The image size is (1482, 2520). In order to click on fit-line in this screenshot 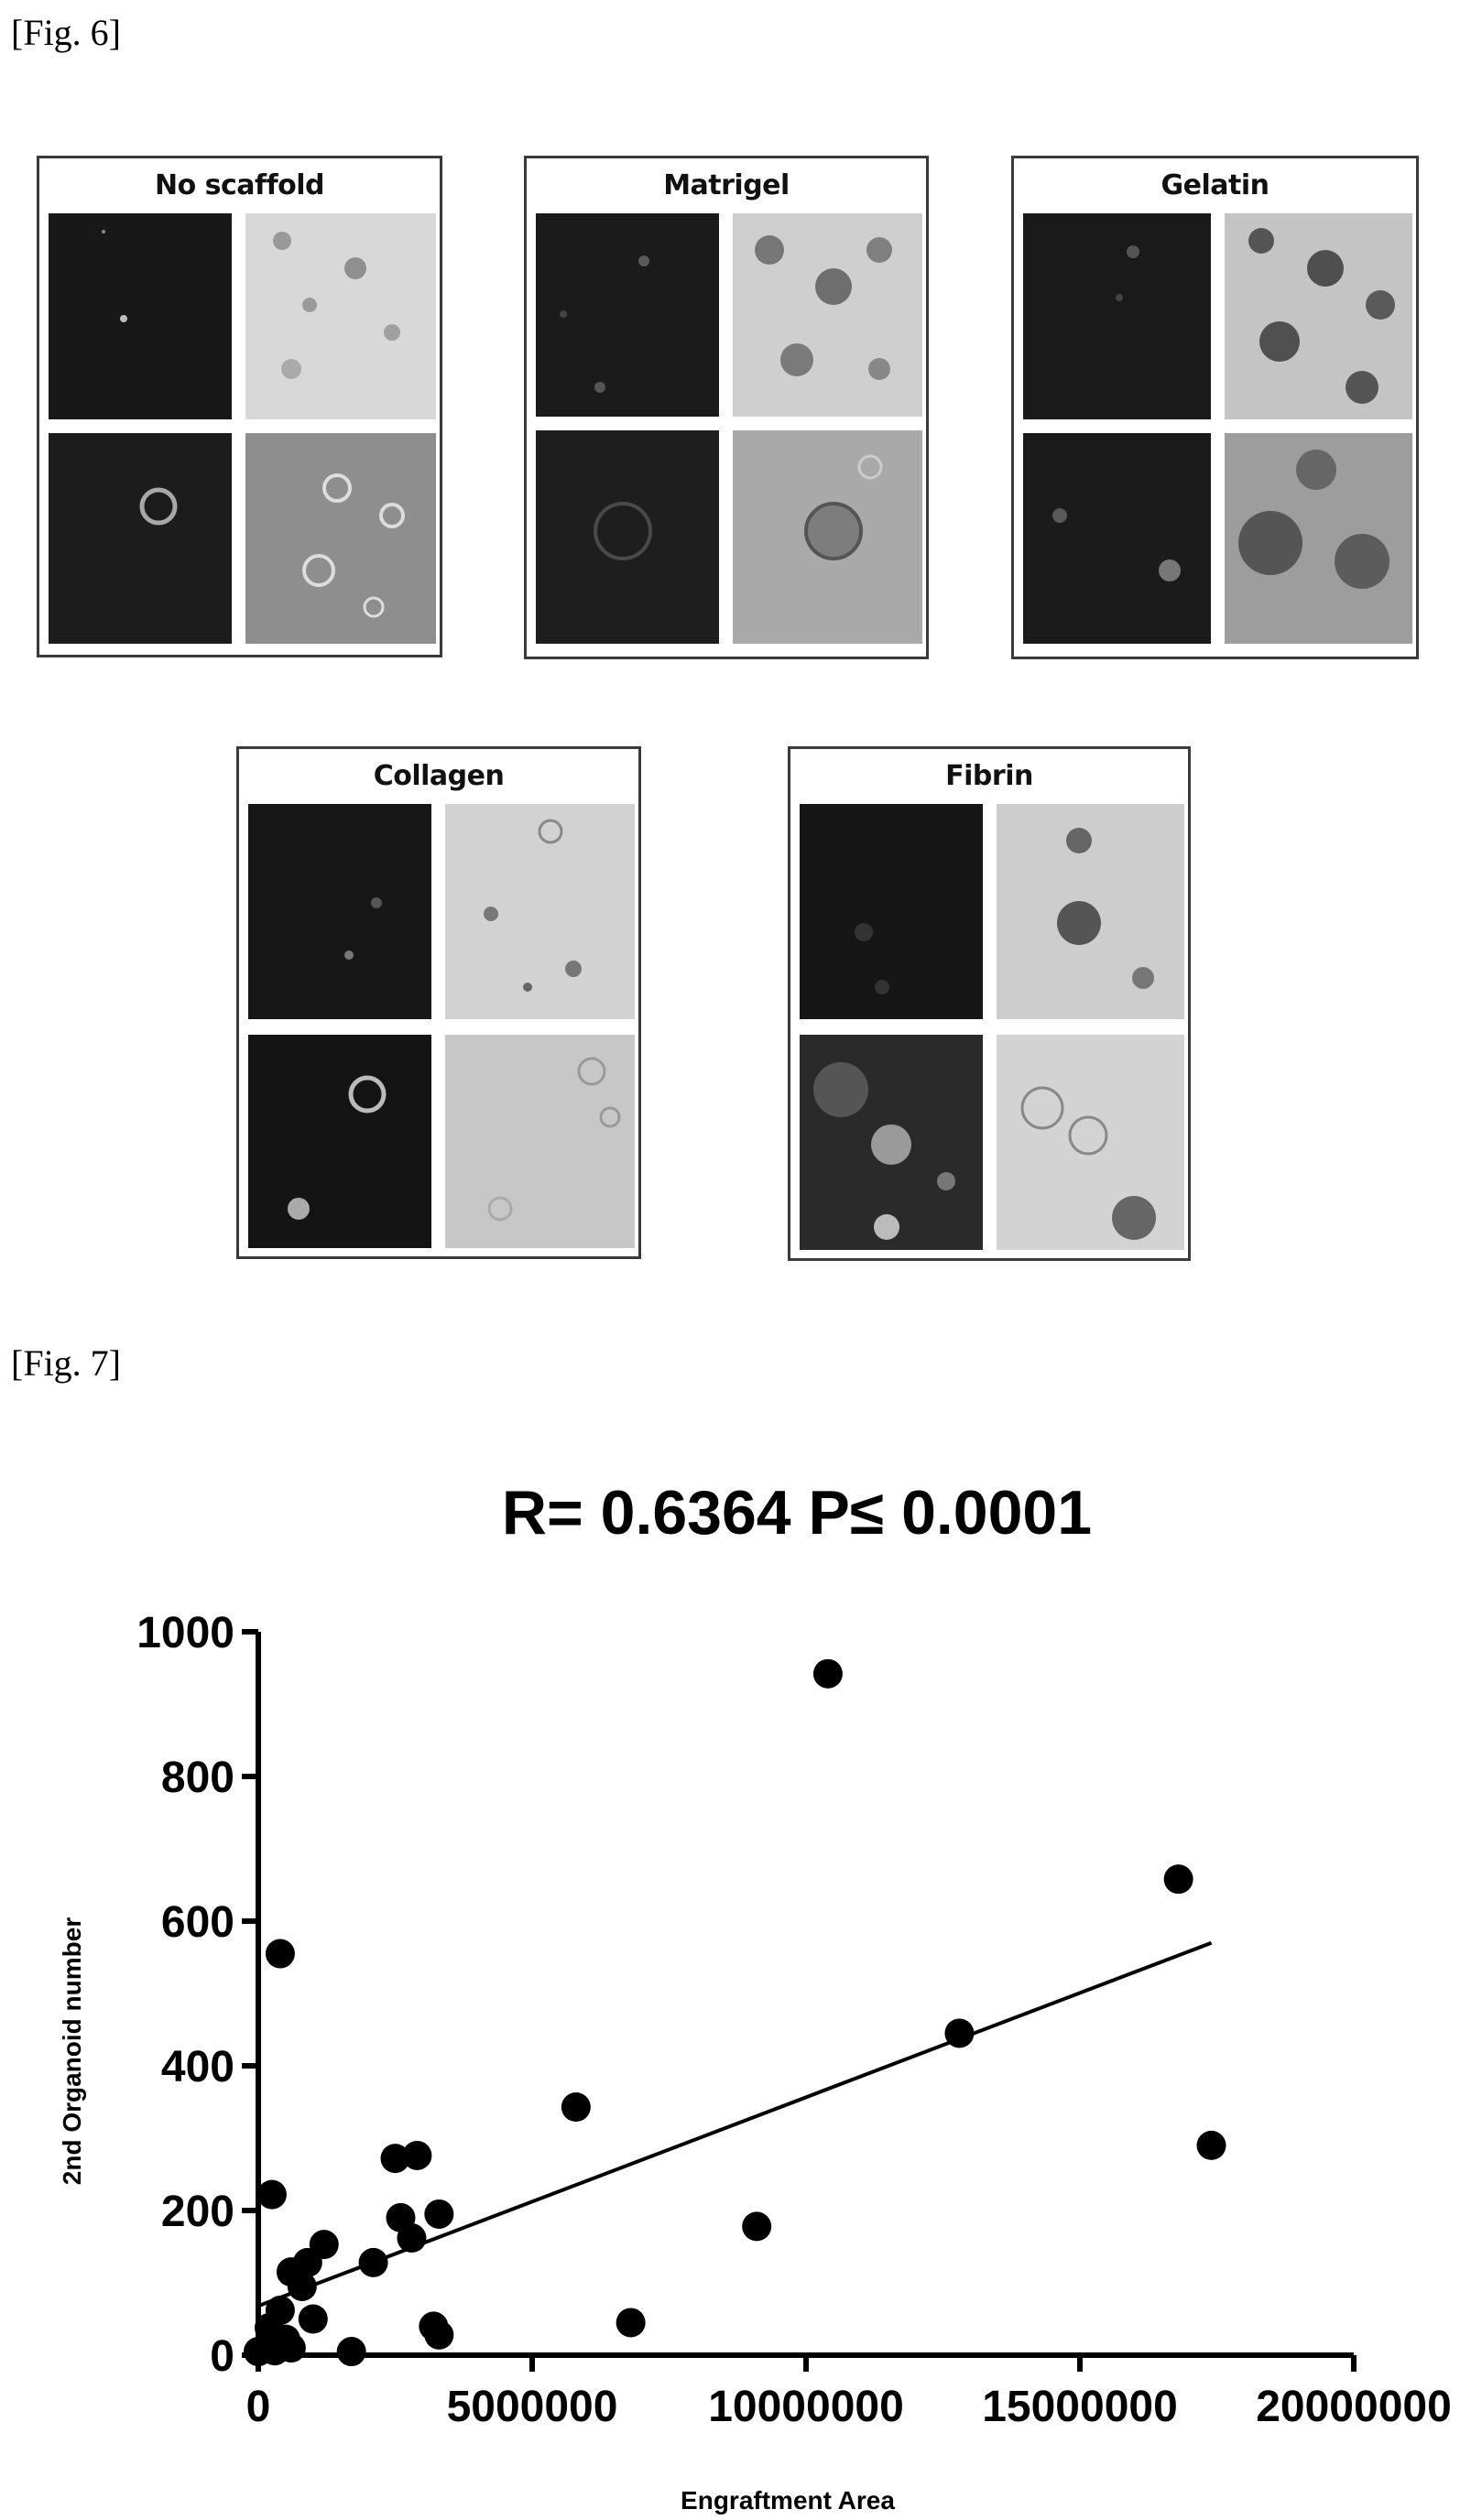, I will do `click(735, 2125)`.